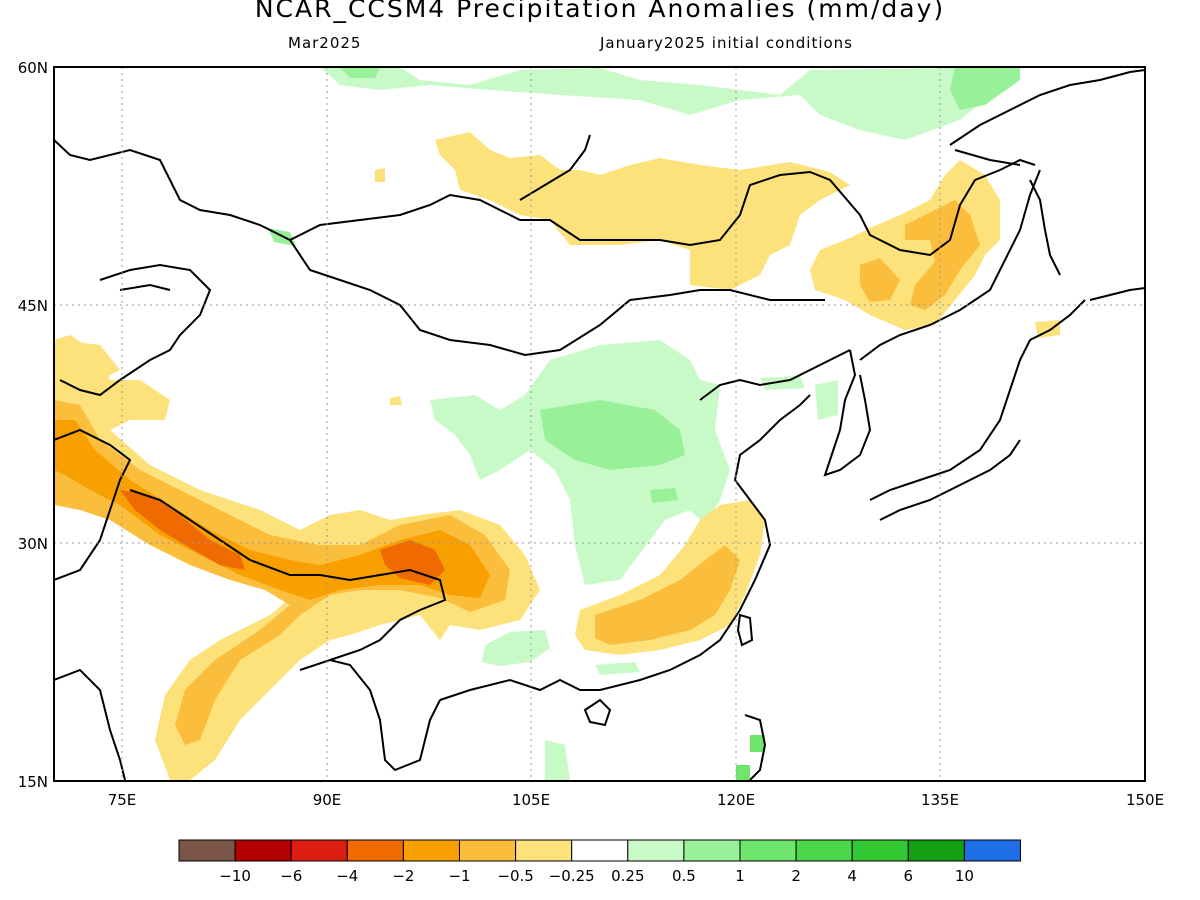 The height and width of the screenshot is (900, 1200). Describe the element at coordinates (555, 167) in the screenshot. I see `baikal` at that location.